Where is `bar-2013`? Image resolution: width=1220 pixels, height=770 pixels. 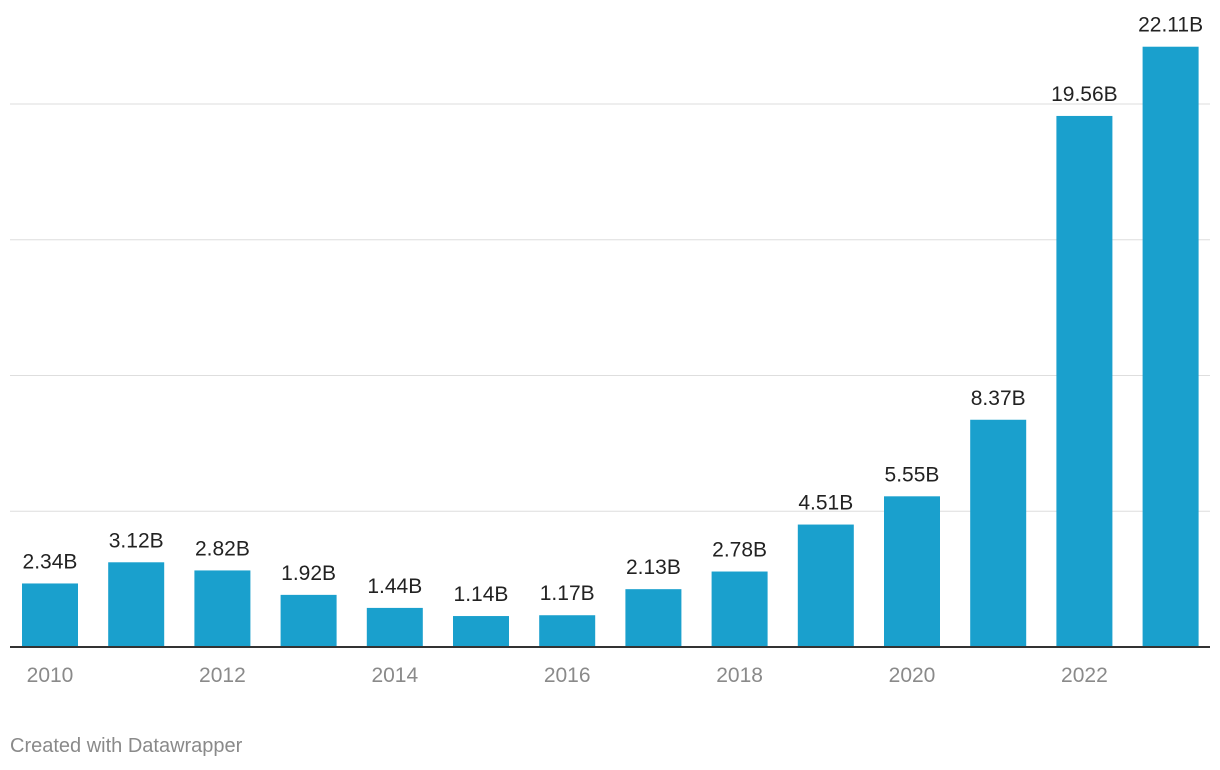
bar-2013 is located at coordinates (308, 620).